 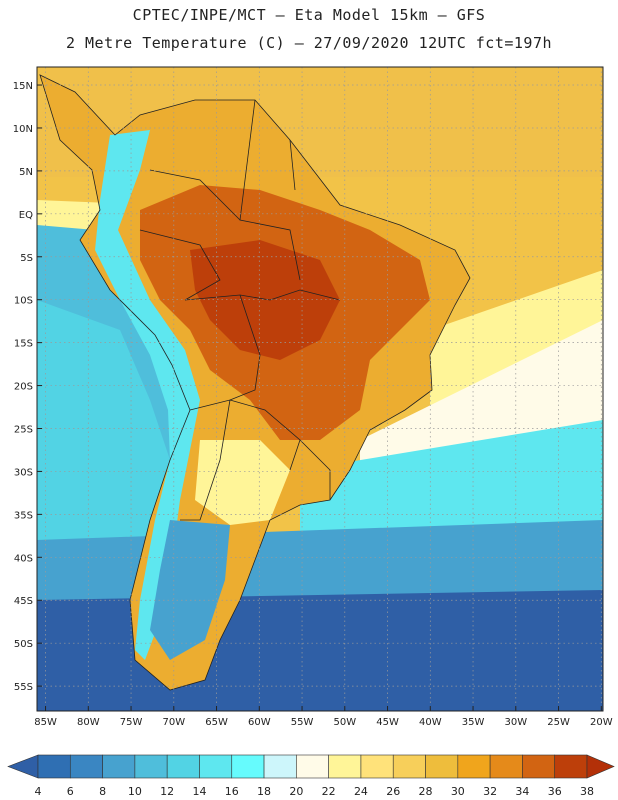 What do you see at coordinates (23, 472) in the screenshot?
I see `lat-label: 30S` at bounding box center [23, 472].